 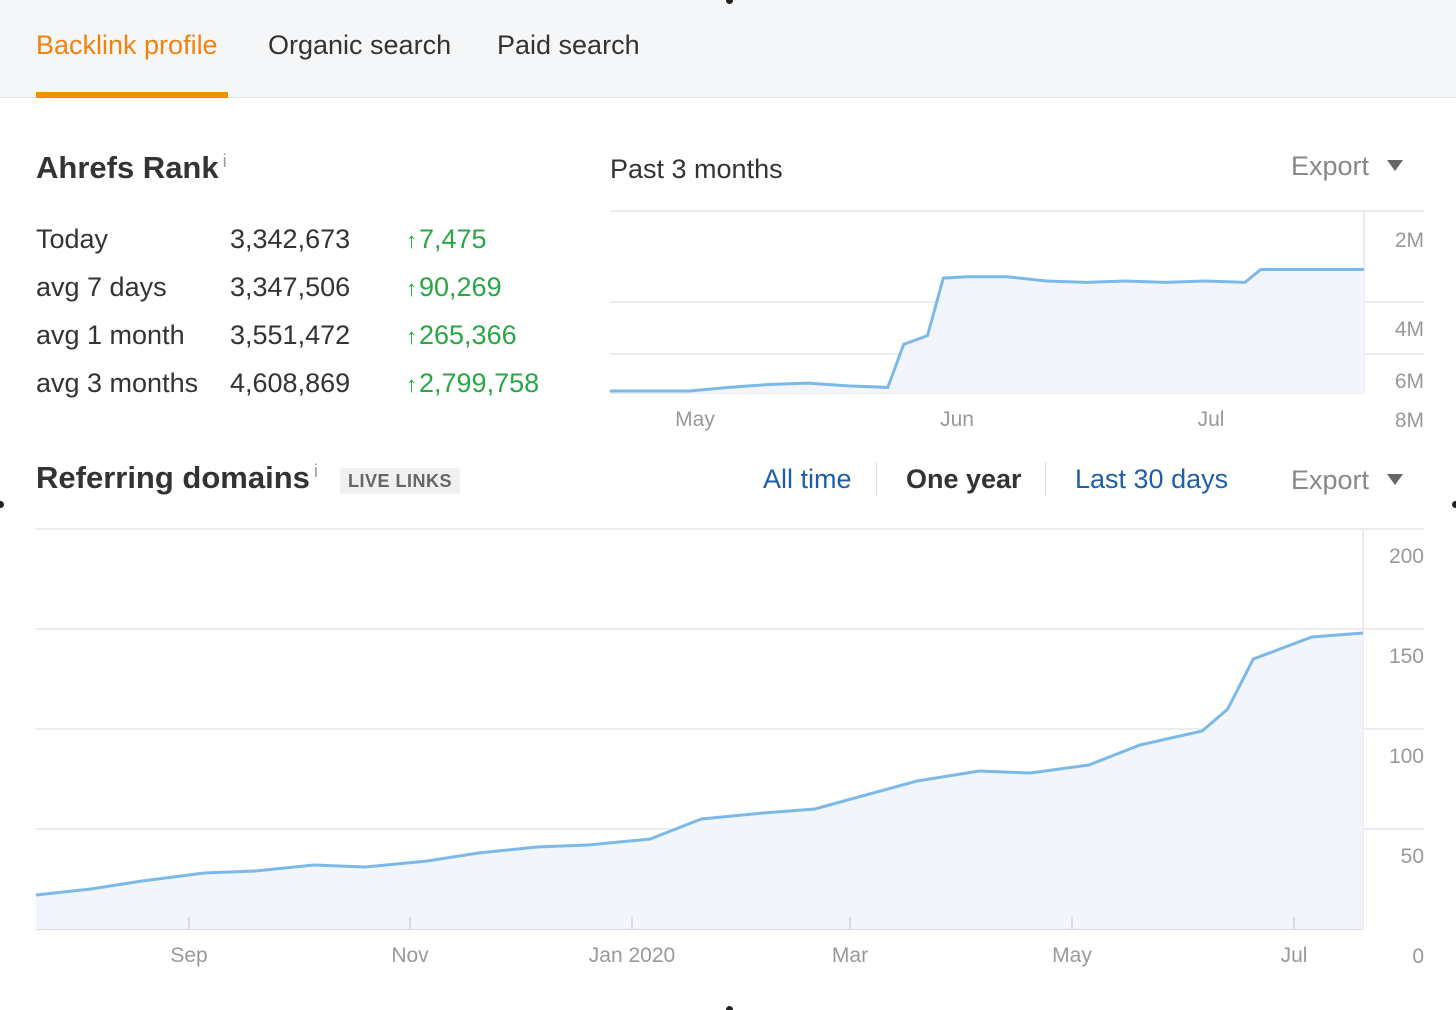 I want to click on range-last-30-days: Last 30 days, so click(x=1152, y=479).